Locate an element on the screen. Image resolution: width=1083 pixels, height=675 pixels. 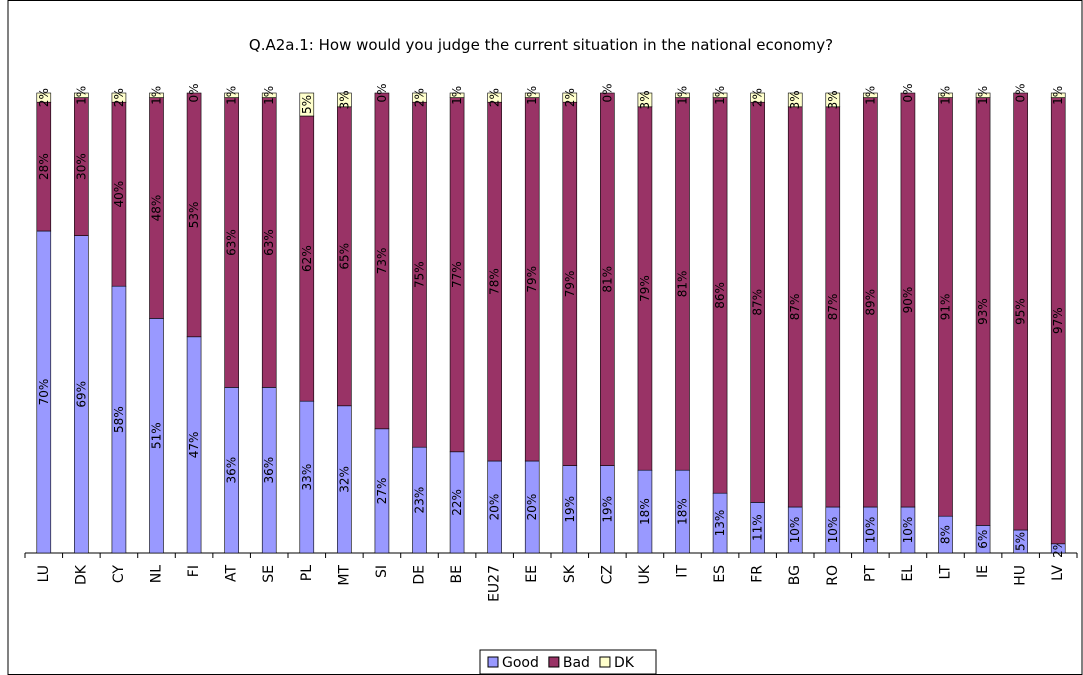
data-label: 30% is located at coordinates (81, 166).